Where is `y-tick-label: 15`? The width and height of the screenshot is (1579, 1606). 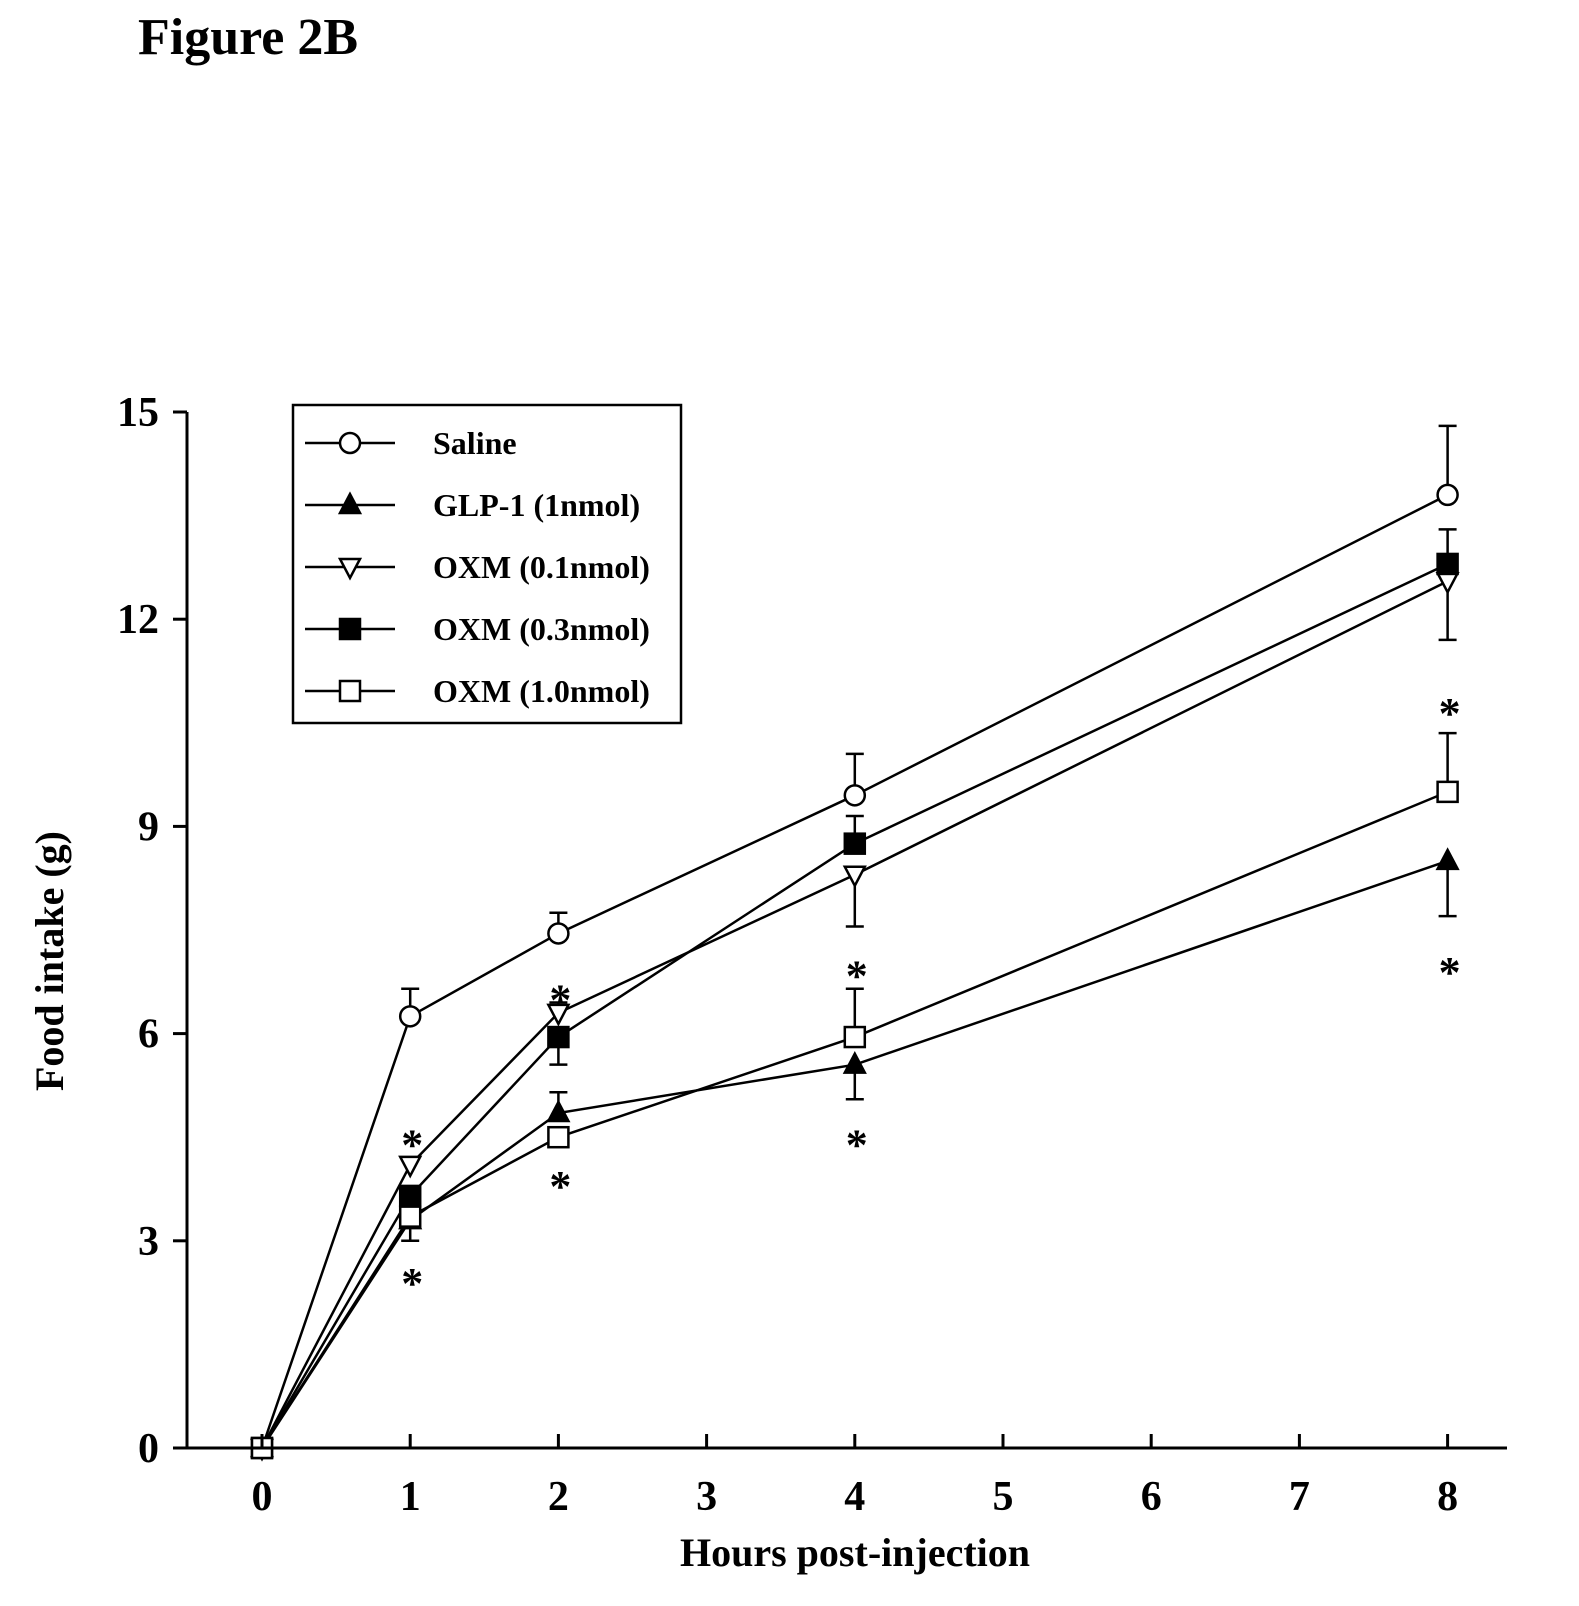
y-tick-label: 15 is located at coordinates (138, 413).